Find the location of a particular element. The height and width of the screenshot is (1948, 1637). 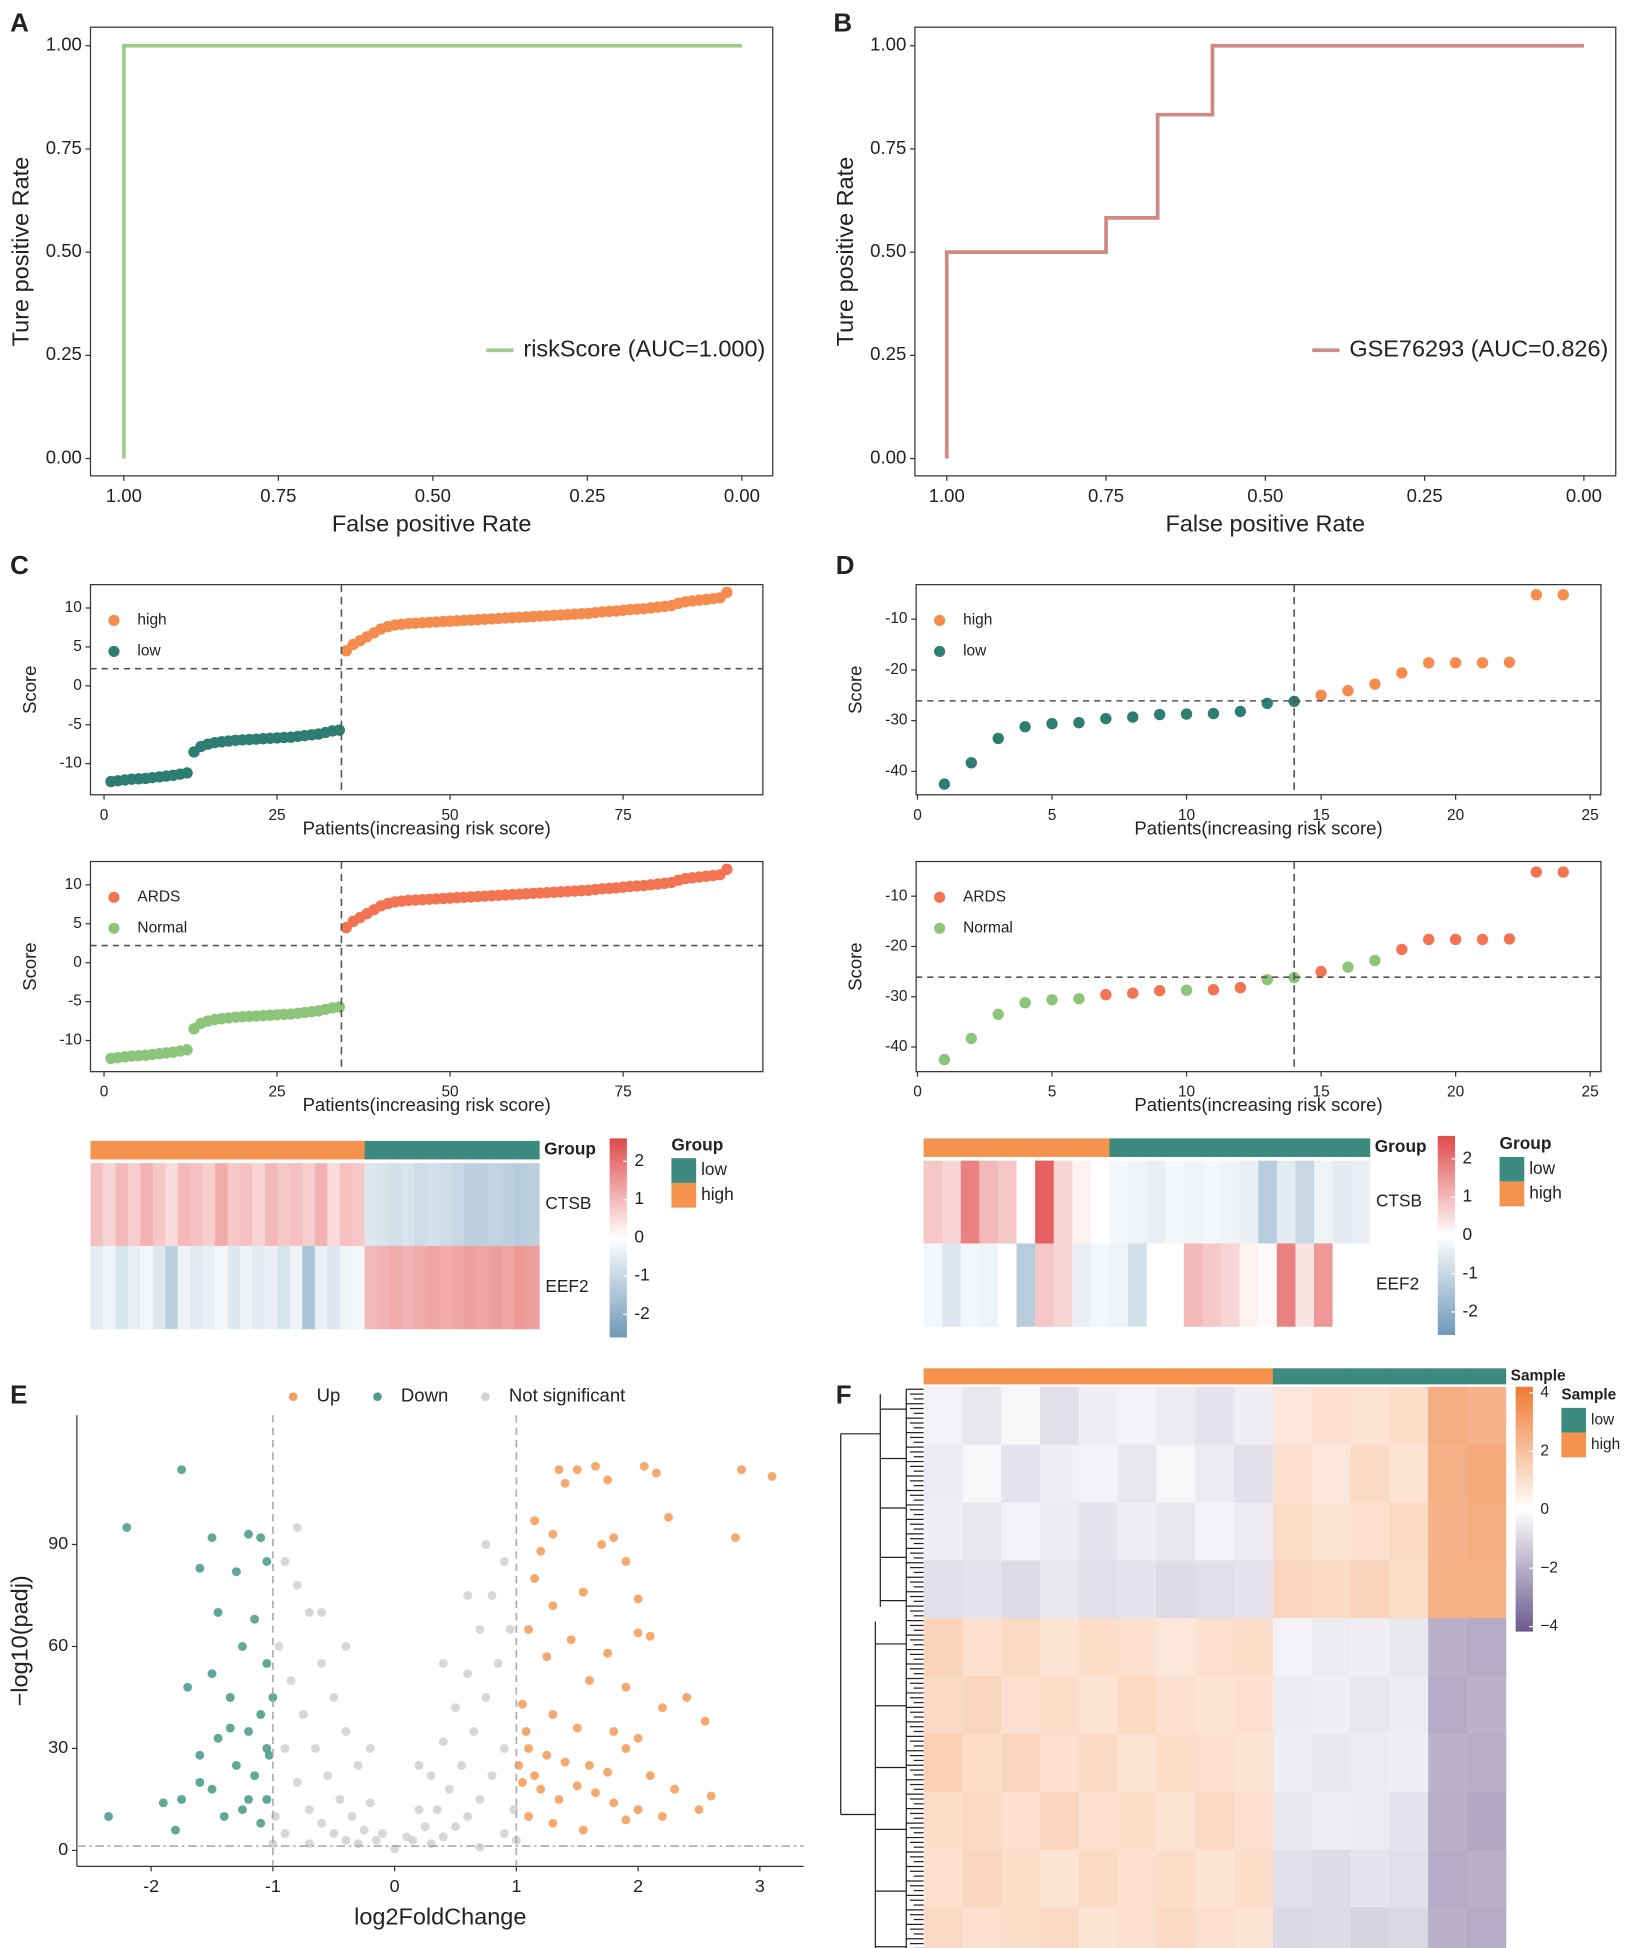

x-tick-label: 25 is located at coordinates (1590, 815).